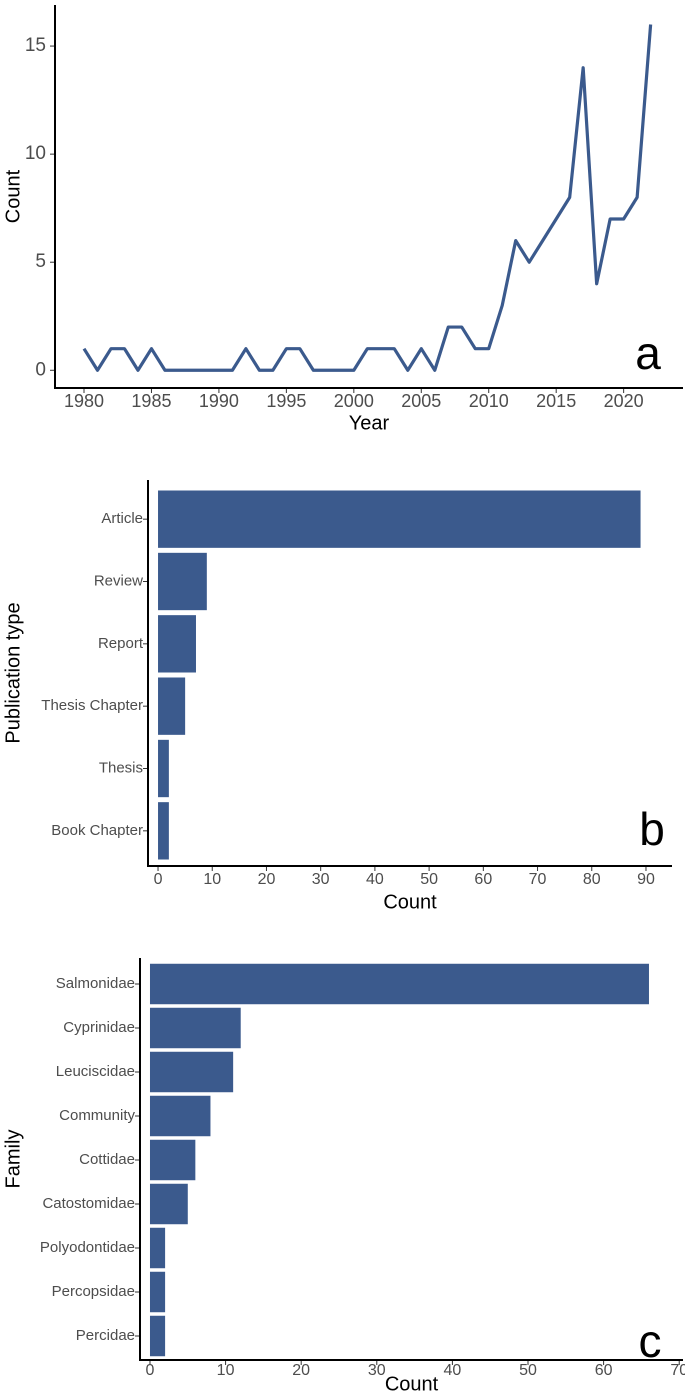 The image size is (685, 1393). I want to click on y-tick-label: 15, so click(35, 45).